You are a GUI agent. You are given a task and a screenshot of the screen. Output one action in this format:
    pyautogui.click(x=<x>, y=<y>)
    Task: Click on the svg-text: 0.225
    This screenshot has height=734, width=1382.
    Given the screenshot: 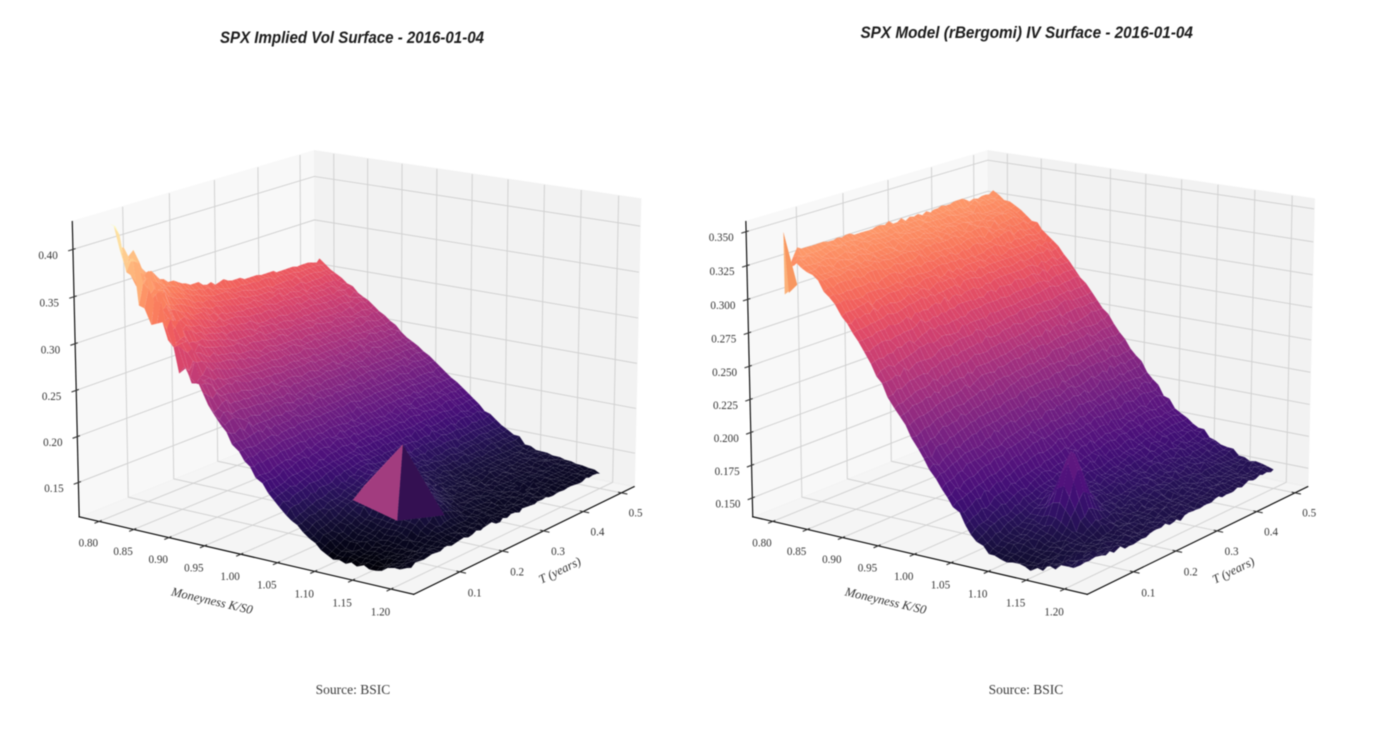 What is the action you would take?
    pyautogui.click(x=725, y=406)
    